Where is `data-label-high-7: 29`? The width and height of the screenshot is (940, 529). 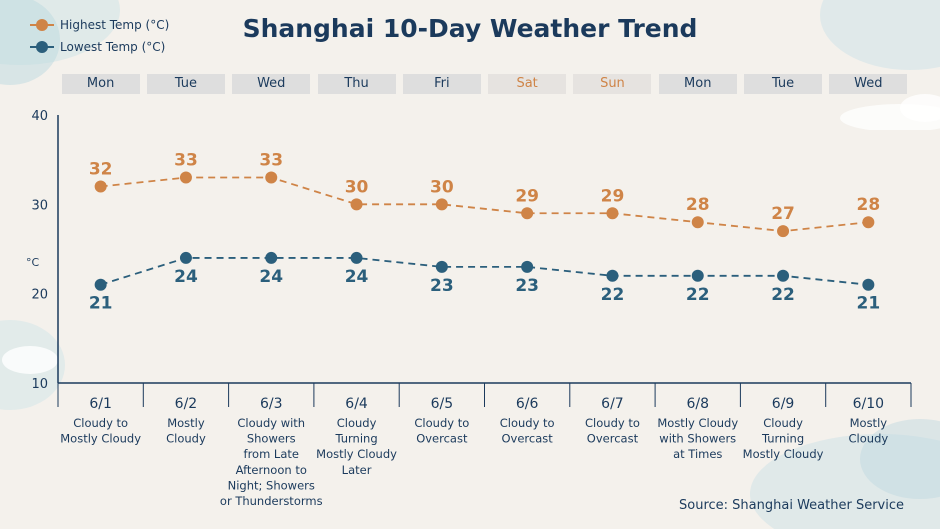 data-label-high-7: 29 is located at coordinates (613, 196).